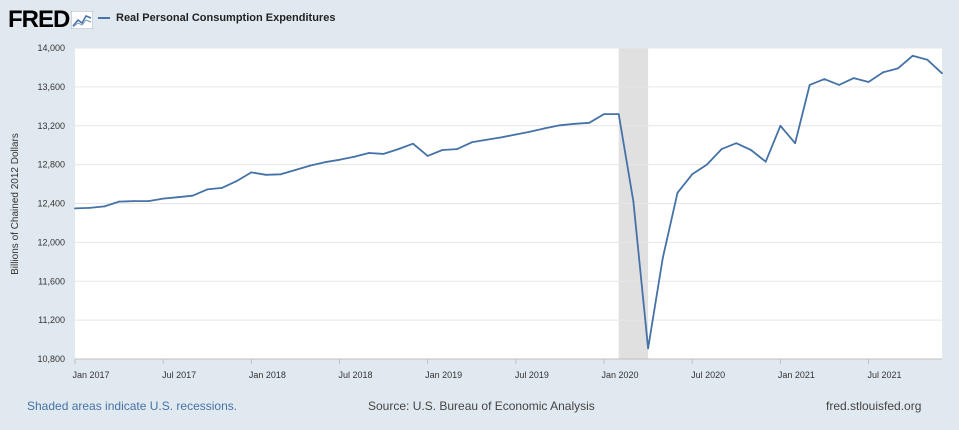  I want to click on chart-icon, so click(82, 20).